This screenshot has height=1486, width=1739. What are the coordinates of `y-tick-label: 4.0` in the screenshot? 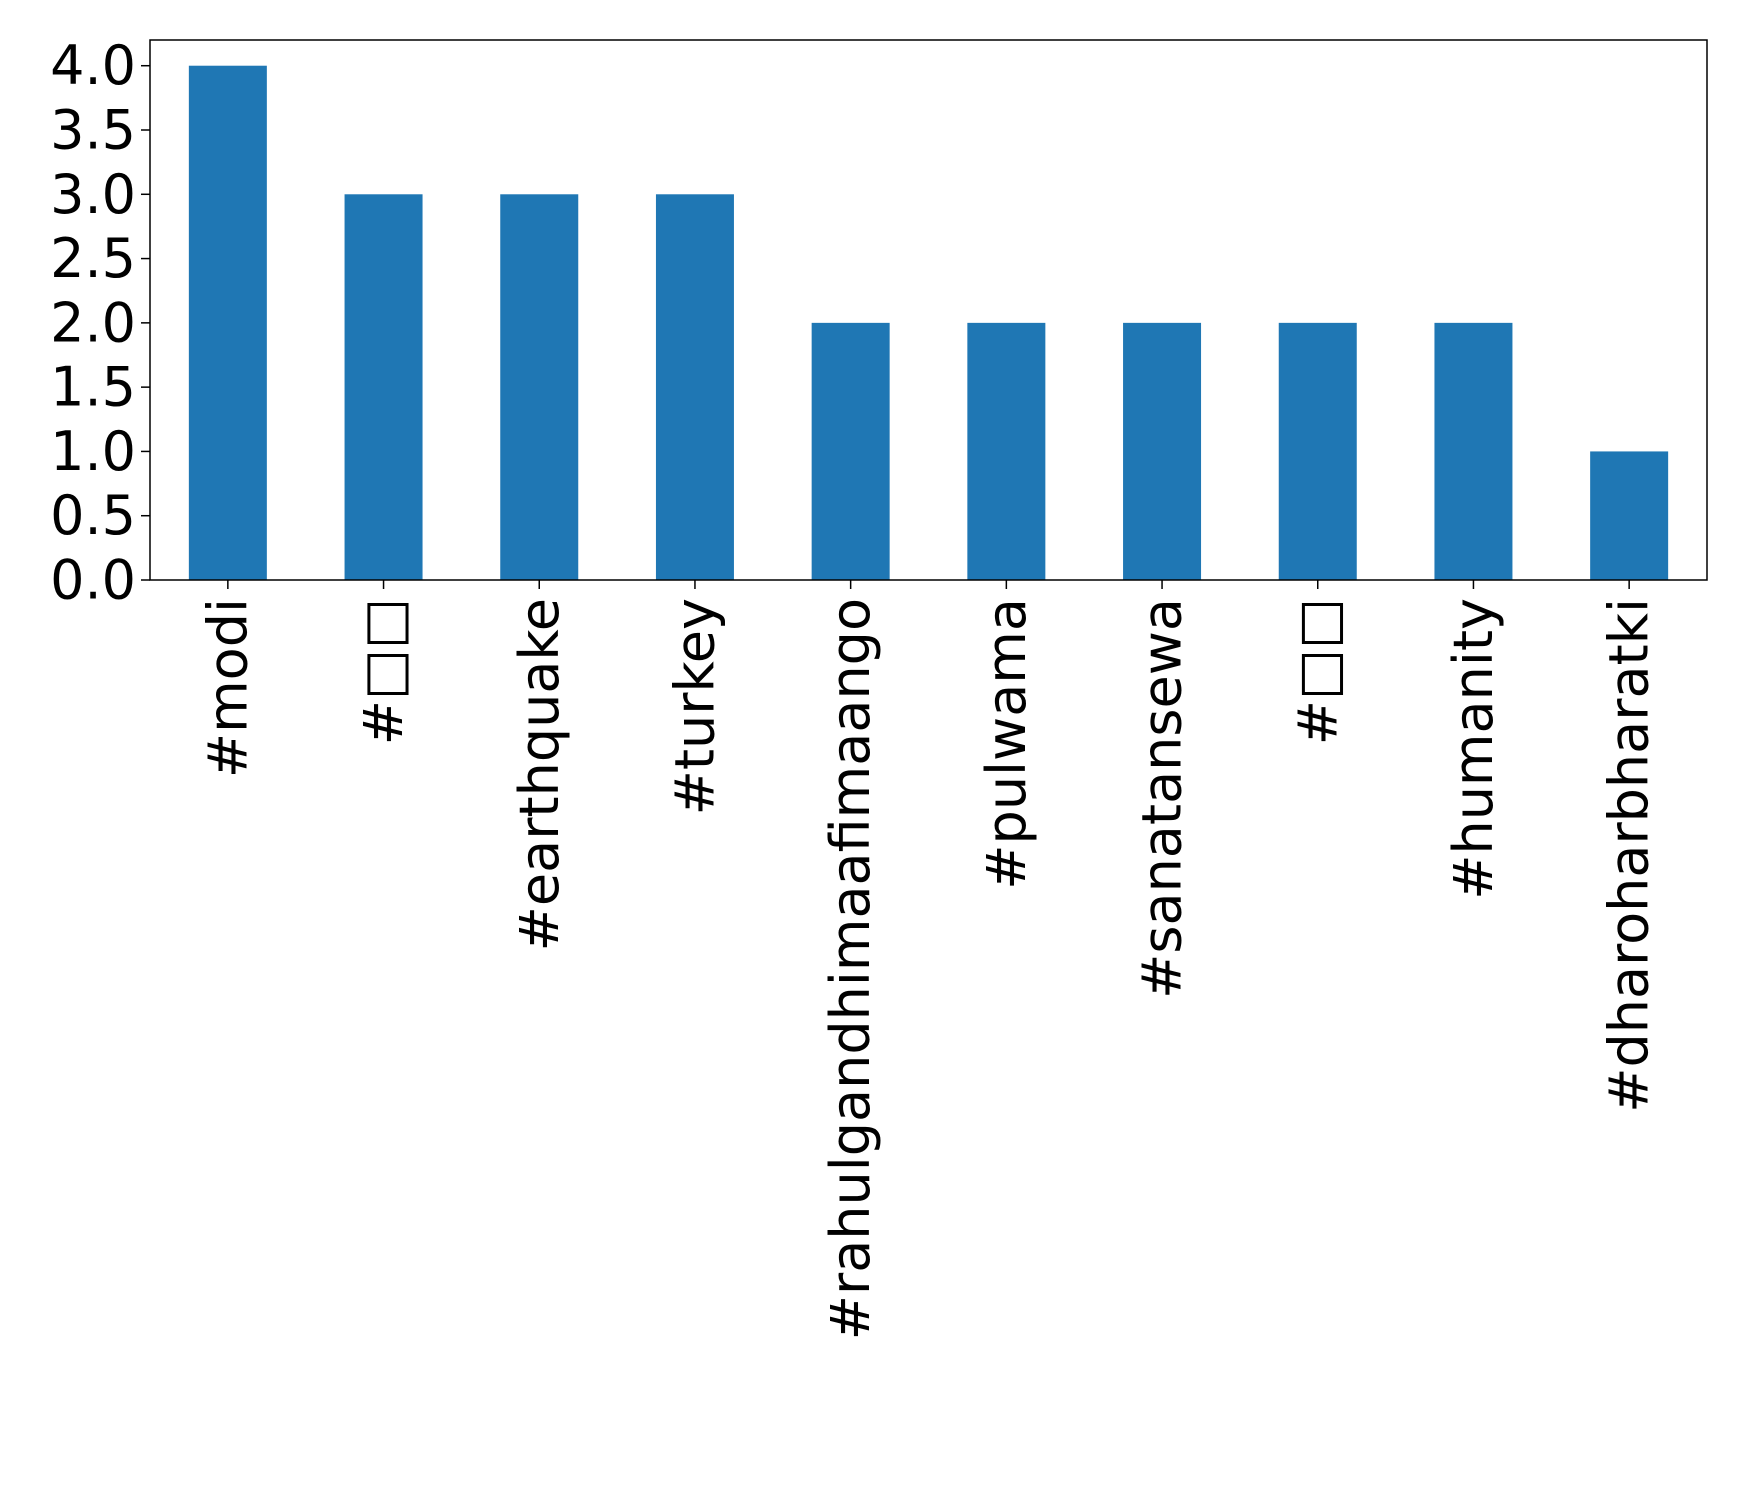 It's located at (93, 65).